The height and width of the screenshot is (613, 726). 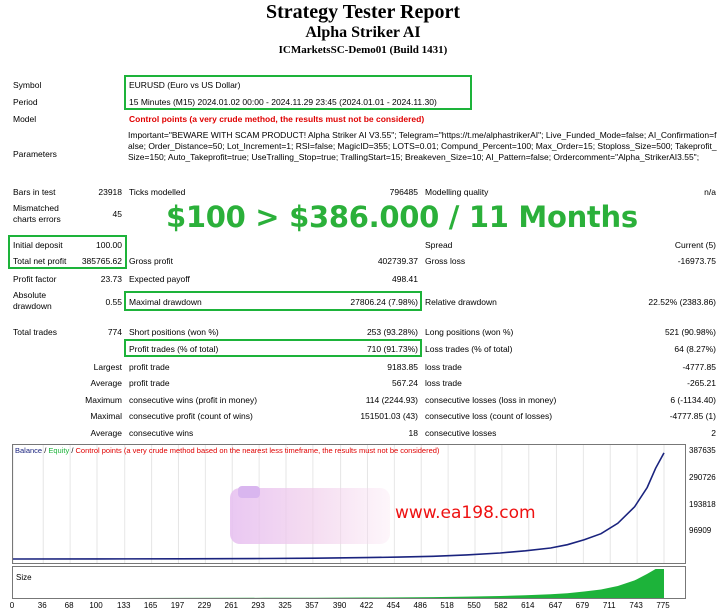 What do you see at coordinates (465, 513) in the screenshot?
I see `watermark: www.ea198.com` at bounding box center [465, 513].